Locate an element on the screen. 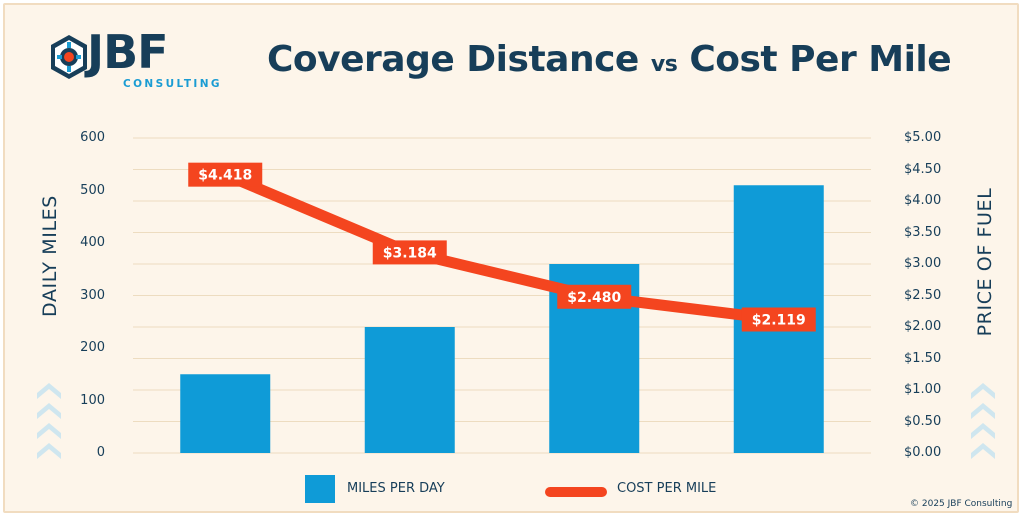 The height and width of the screenshot is (518, 1024). right-tick-label: $2.00 is located at coordinates (923, 326).